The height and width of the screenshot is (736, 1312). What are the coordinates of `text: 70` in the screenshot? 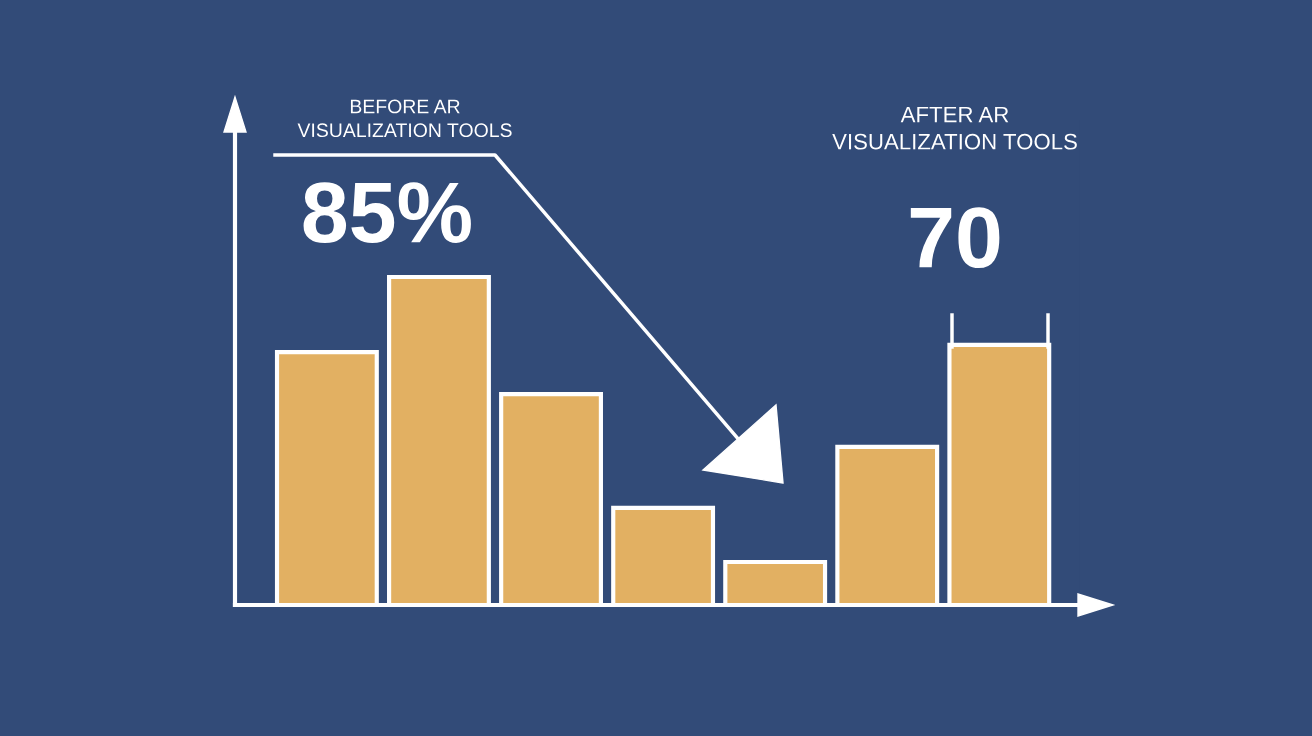 It's located at (955, 238).